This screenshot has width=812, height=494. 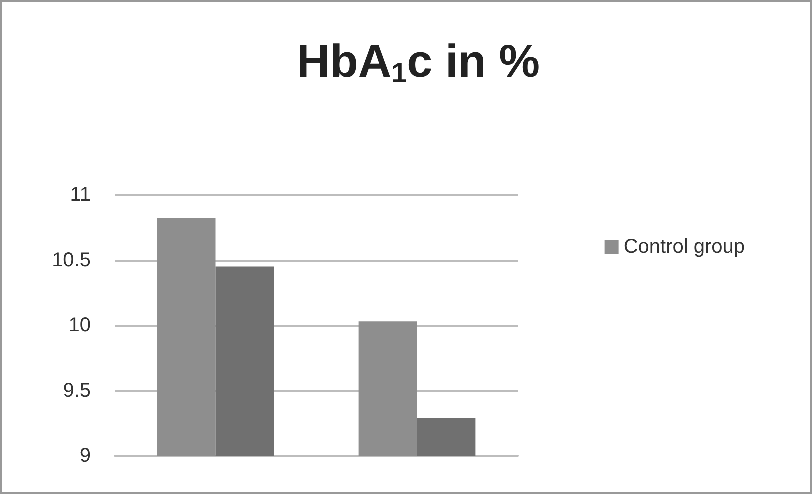 What do you see at coordinates (79, 325) in the screenshot?
I see `y-tick-label: 10` at bounding box center [79, 325].